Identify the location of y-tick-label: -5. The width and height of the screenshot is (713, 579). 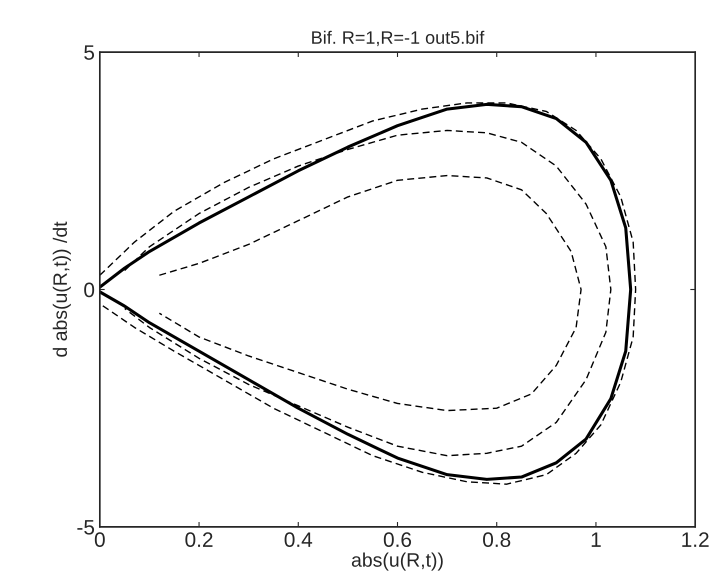
(85, 527).